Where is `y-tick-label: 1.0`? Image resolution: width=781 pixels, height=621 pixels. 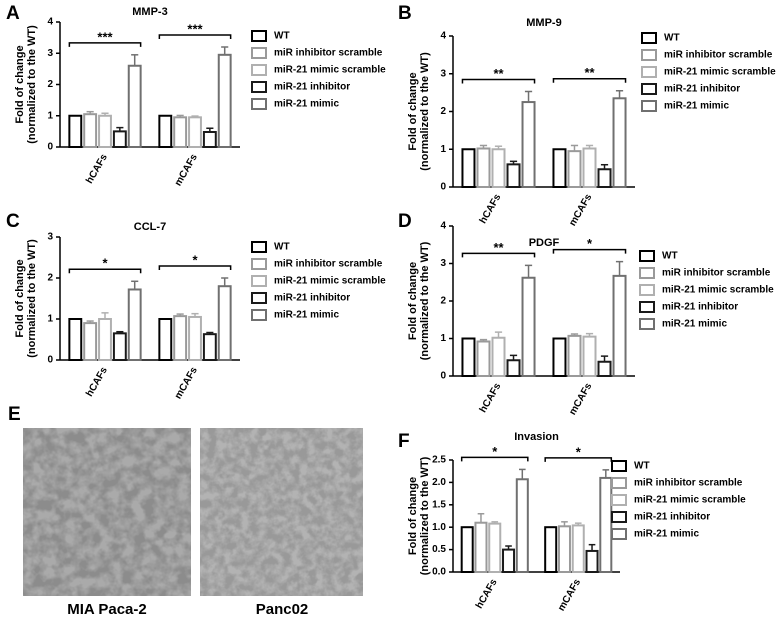 y-tick-label: 1.0 is located at coordinates (439, 527).